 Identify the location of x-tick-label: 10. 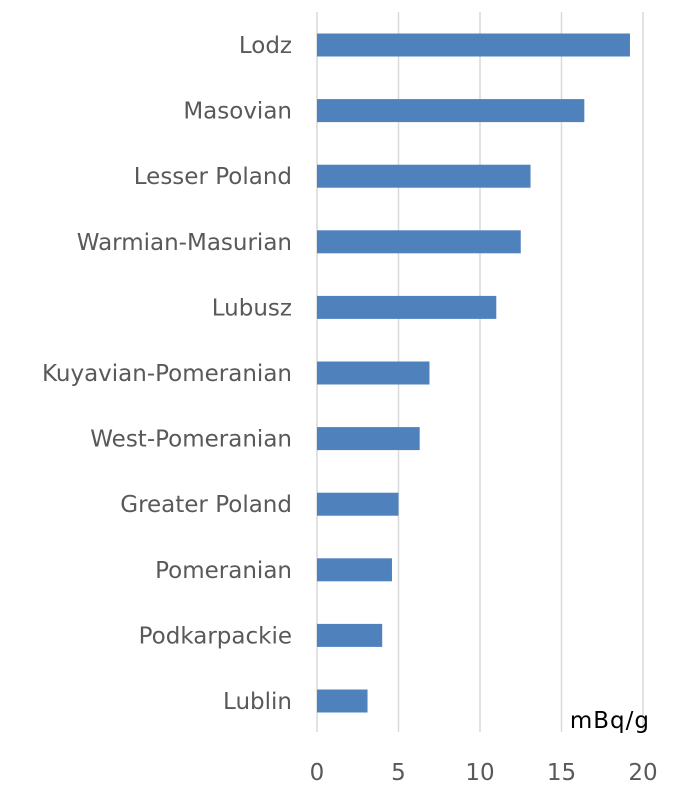
(479, 773).